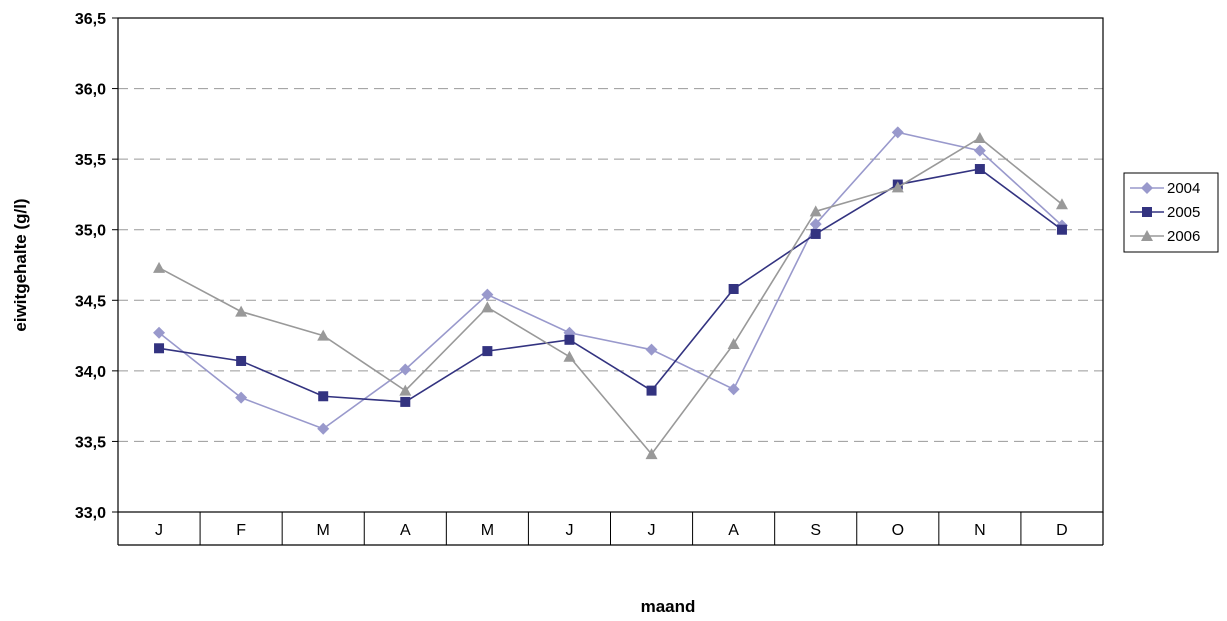 The width and height of the screenshot is (1227, 621). Describe the element at coordinates (90, 372) in the screenshot. I see `y-tick-label: 34,0` at that location.